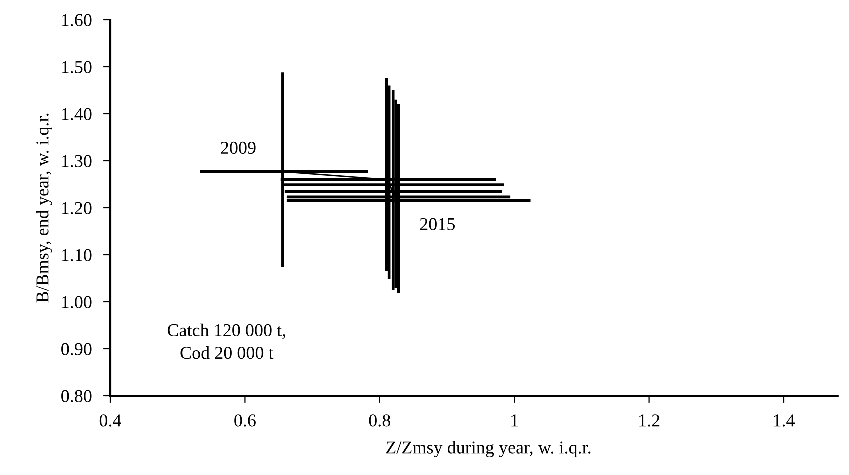 This screenshot has height=475, width=849. I want to click on y-tick-label: 1.00, so click(77, 302).